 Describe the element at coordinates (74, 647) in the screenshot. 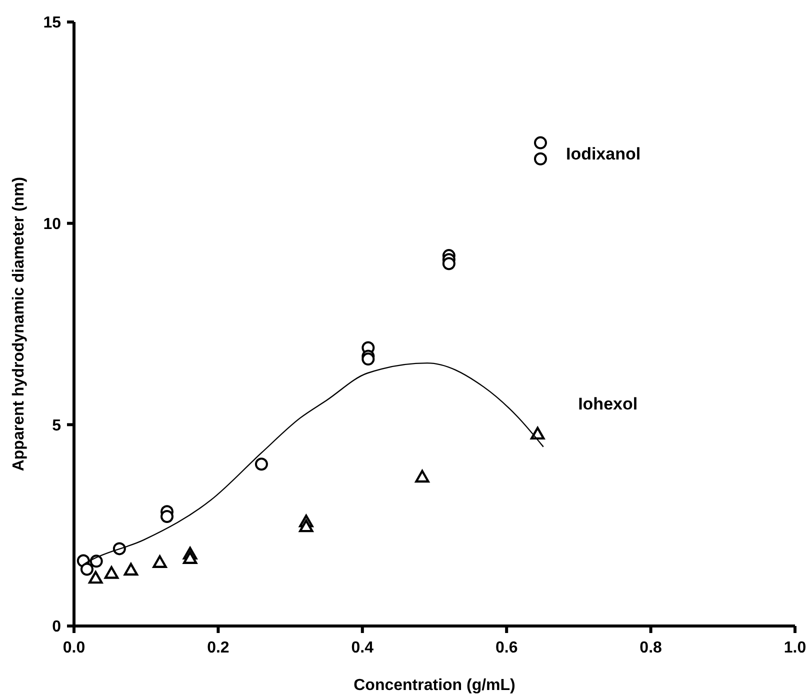

I see `x-tick-label: 0.0` at that location.